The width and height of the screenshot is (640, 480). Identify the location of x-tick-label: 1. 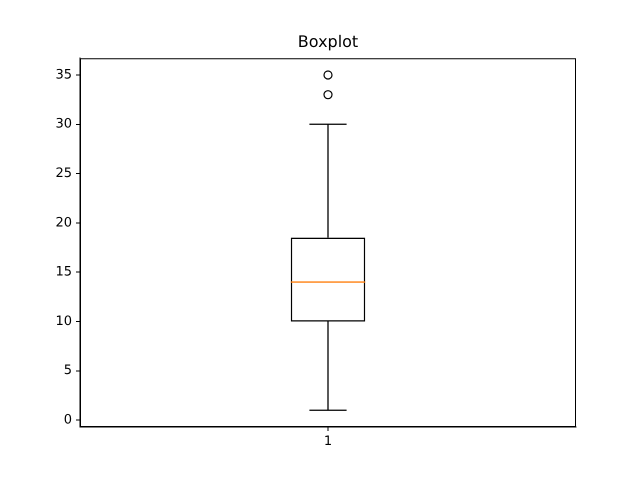
(328, 442).